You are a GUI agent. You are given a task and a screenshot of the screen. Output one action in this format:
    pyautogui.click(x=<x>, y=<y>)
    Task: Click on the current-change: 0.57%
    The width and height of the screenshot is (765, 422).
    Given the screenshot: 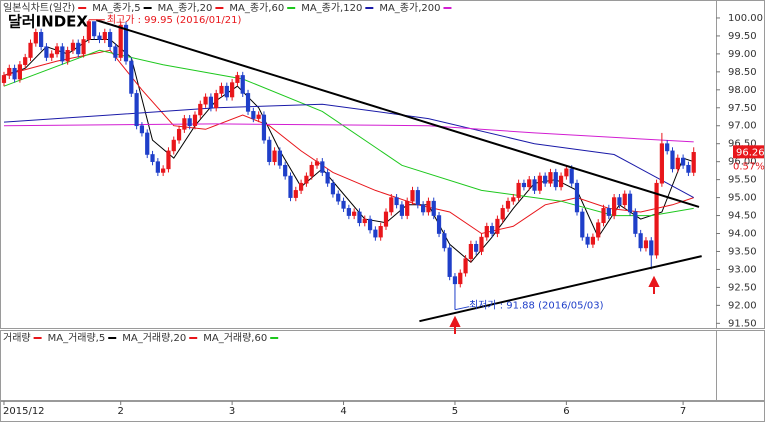 What is the action you would take?
    pyautogui.click(x=749, y=166)
    